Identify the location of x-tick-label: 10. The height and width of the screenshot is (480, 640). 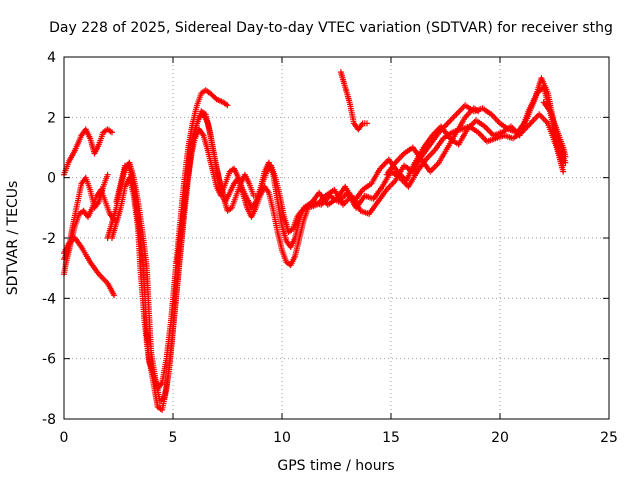
(282, 438).